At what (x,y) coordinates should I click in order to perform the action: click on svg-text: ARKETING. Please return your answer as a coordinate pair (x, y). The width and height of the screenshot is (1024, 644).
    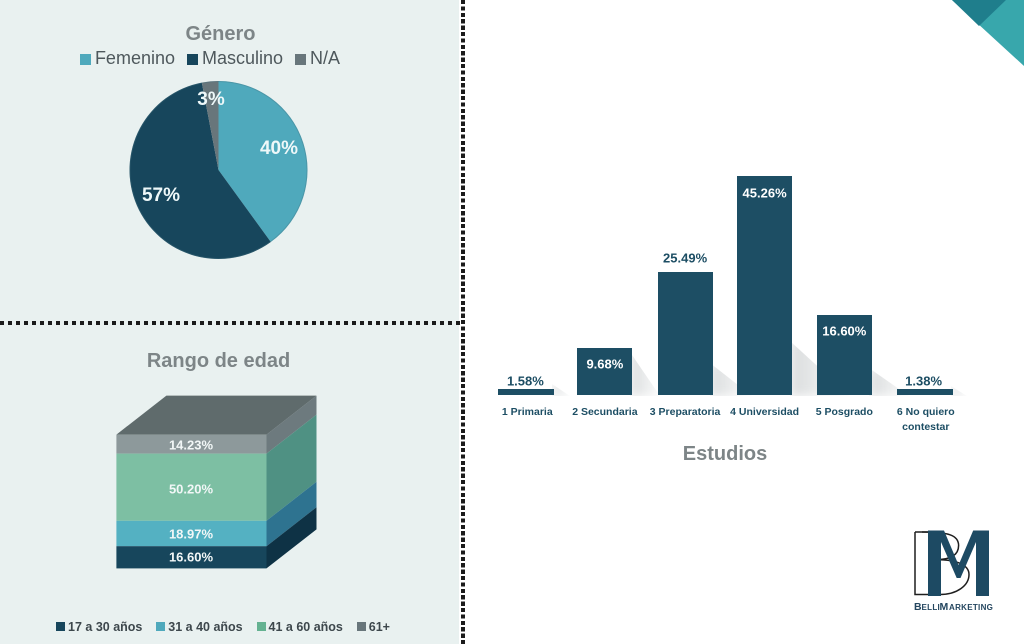
    Looking at the image, I should click on (971, 607).